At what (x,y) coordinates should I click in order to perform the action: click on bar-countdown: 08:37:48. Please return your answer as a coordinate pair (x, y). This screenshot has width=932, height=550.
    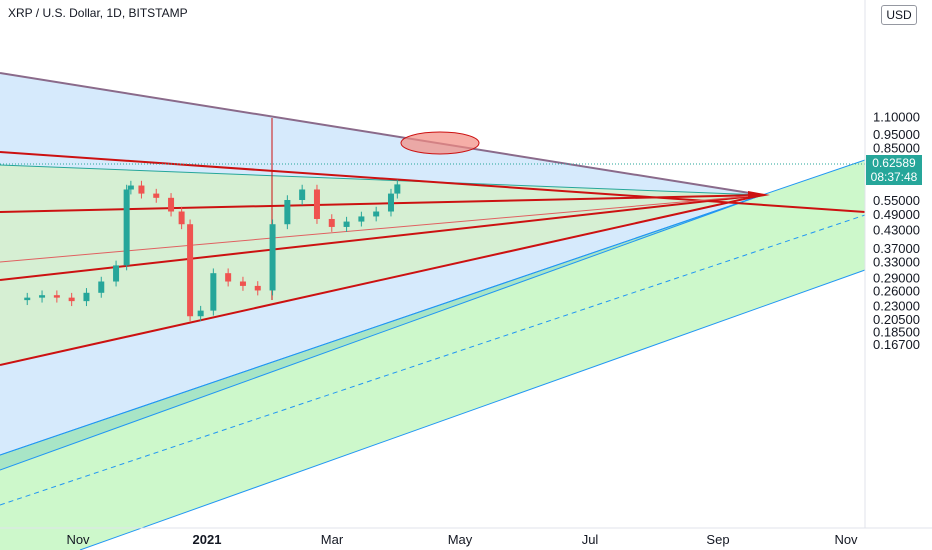
    Looking at the image, I should click on (894, 177).